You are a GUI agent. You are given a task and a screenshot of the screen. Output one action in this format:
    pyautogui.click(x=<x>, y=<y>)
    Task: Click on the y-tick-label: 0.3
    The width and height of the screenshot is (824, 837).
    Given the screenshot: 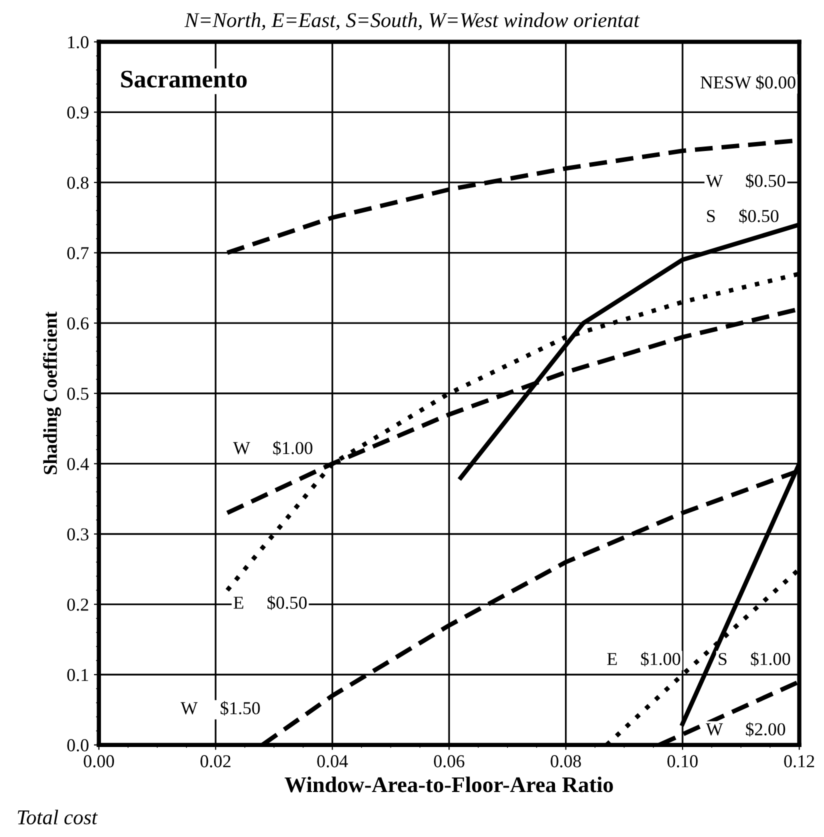 What is the action you would take?
    pyautogui.click(x=77, y=534)
    